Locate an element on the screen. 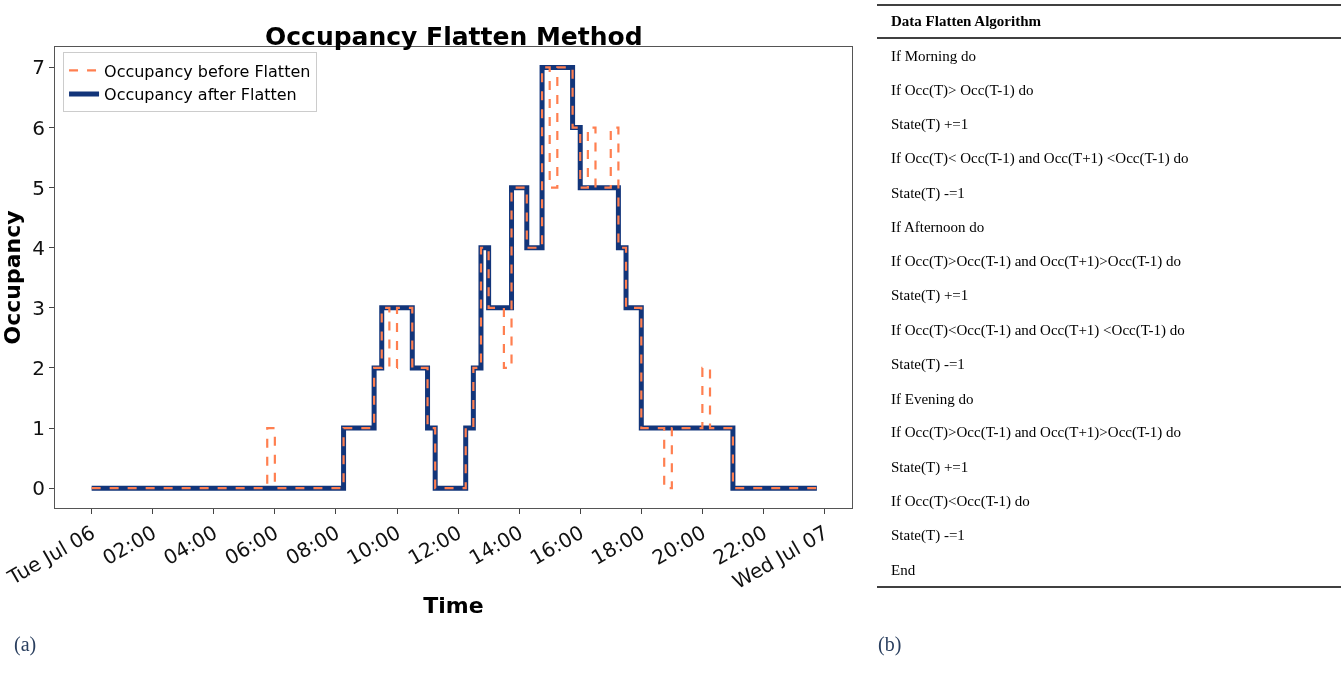 The image size is (1341, 675). text: Data Flatten Algorithm is located at coordinates (966, 21).